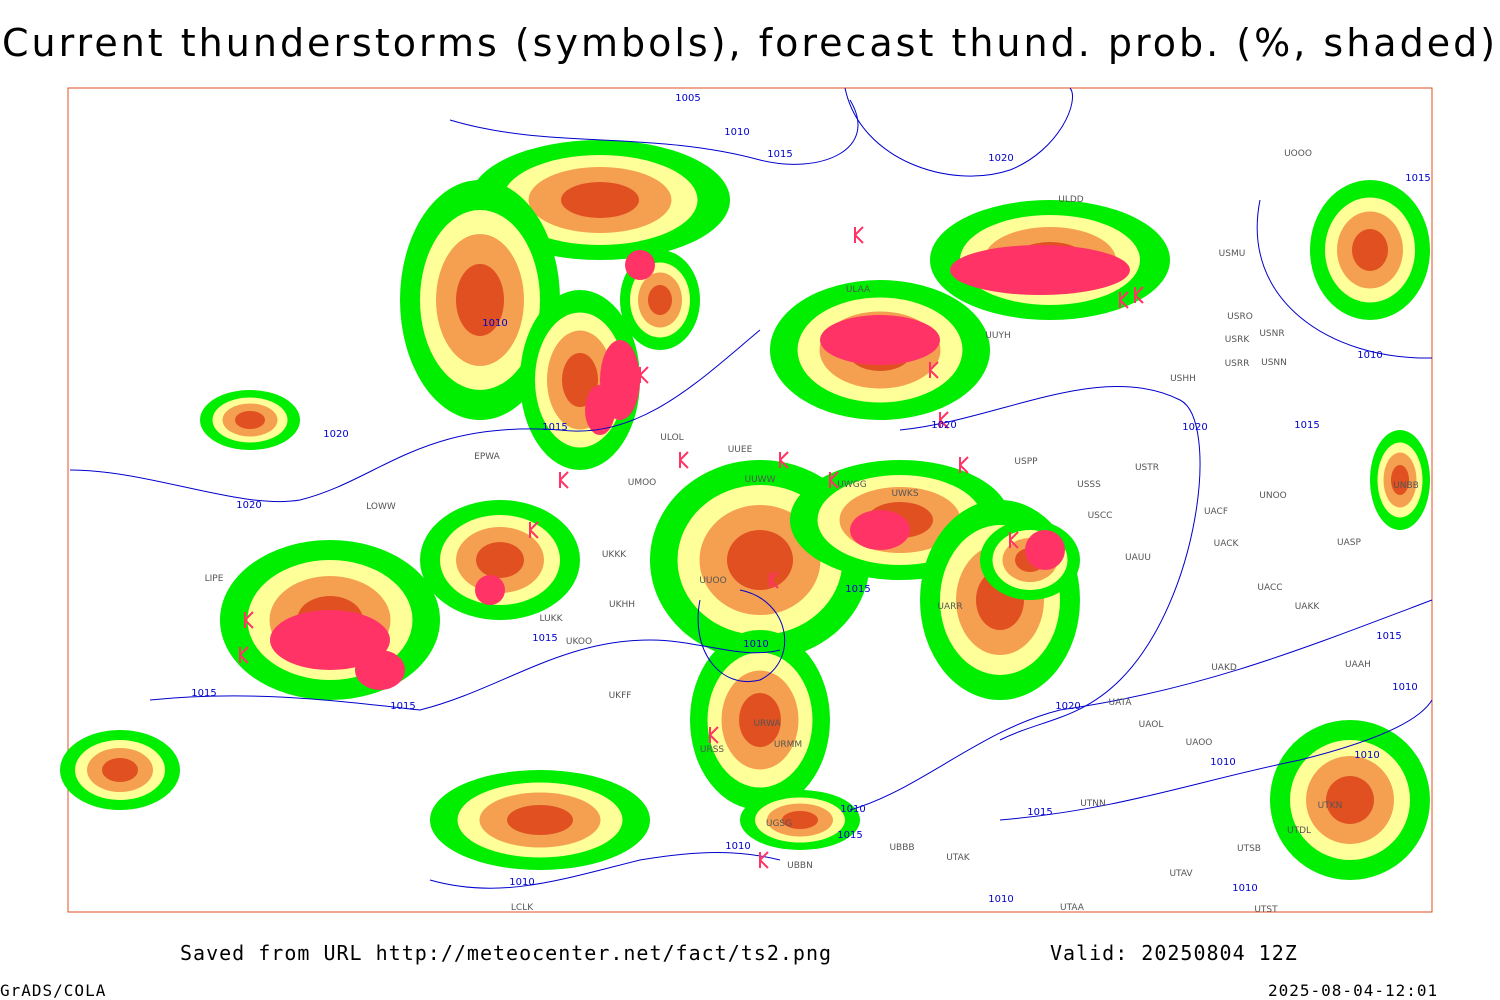 This screenshot has height=1000, width=1500. What do you see at coordinates (1237, 364) in the screenshot?
I see `station-label: USRR` at bounding box center [1237, 364].